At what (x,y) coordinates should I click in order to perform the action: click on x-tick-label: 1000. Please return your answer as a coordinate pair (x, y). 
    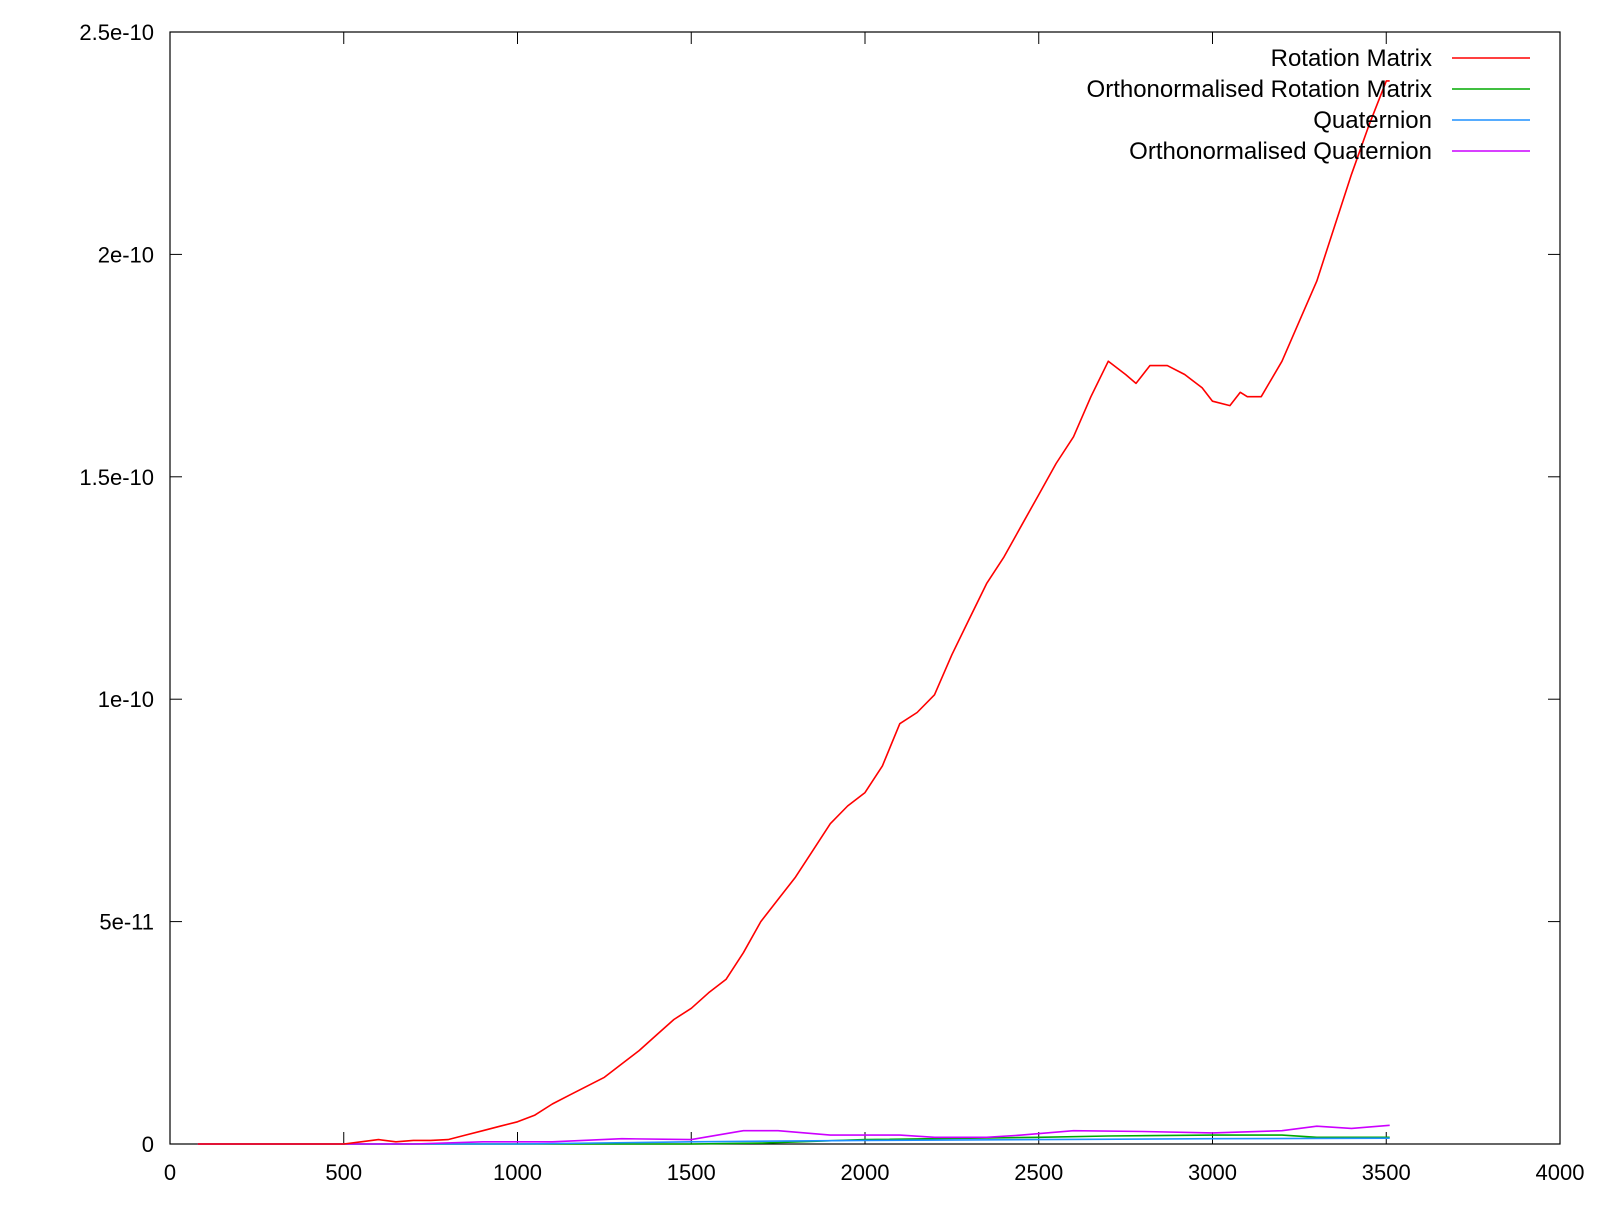
    Looking at the image, I should click on (517, 1172).